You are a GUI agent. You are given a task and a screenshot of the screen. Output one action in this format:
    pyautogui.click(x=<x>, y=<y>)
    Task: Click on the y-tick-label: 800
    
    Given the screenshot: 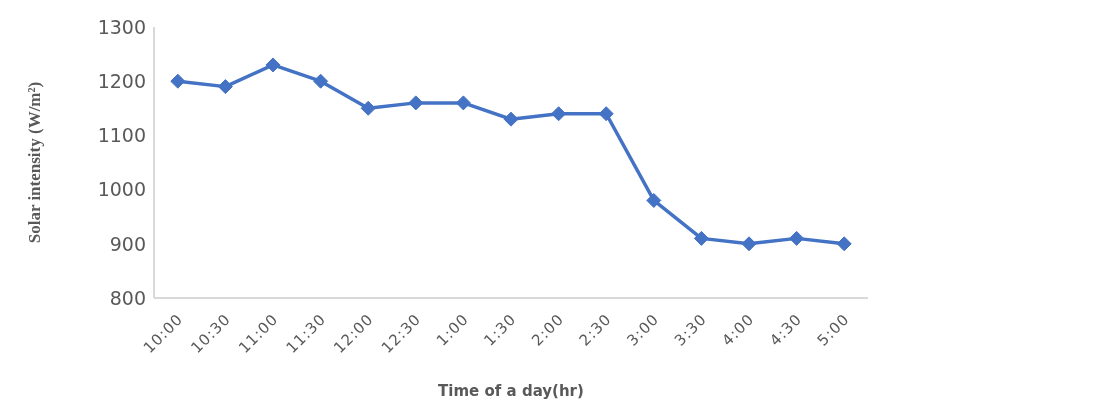 What is the action you would take?
    pyautogui.click(x=127, y=297)
    